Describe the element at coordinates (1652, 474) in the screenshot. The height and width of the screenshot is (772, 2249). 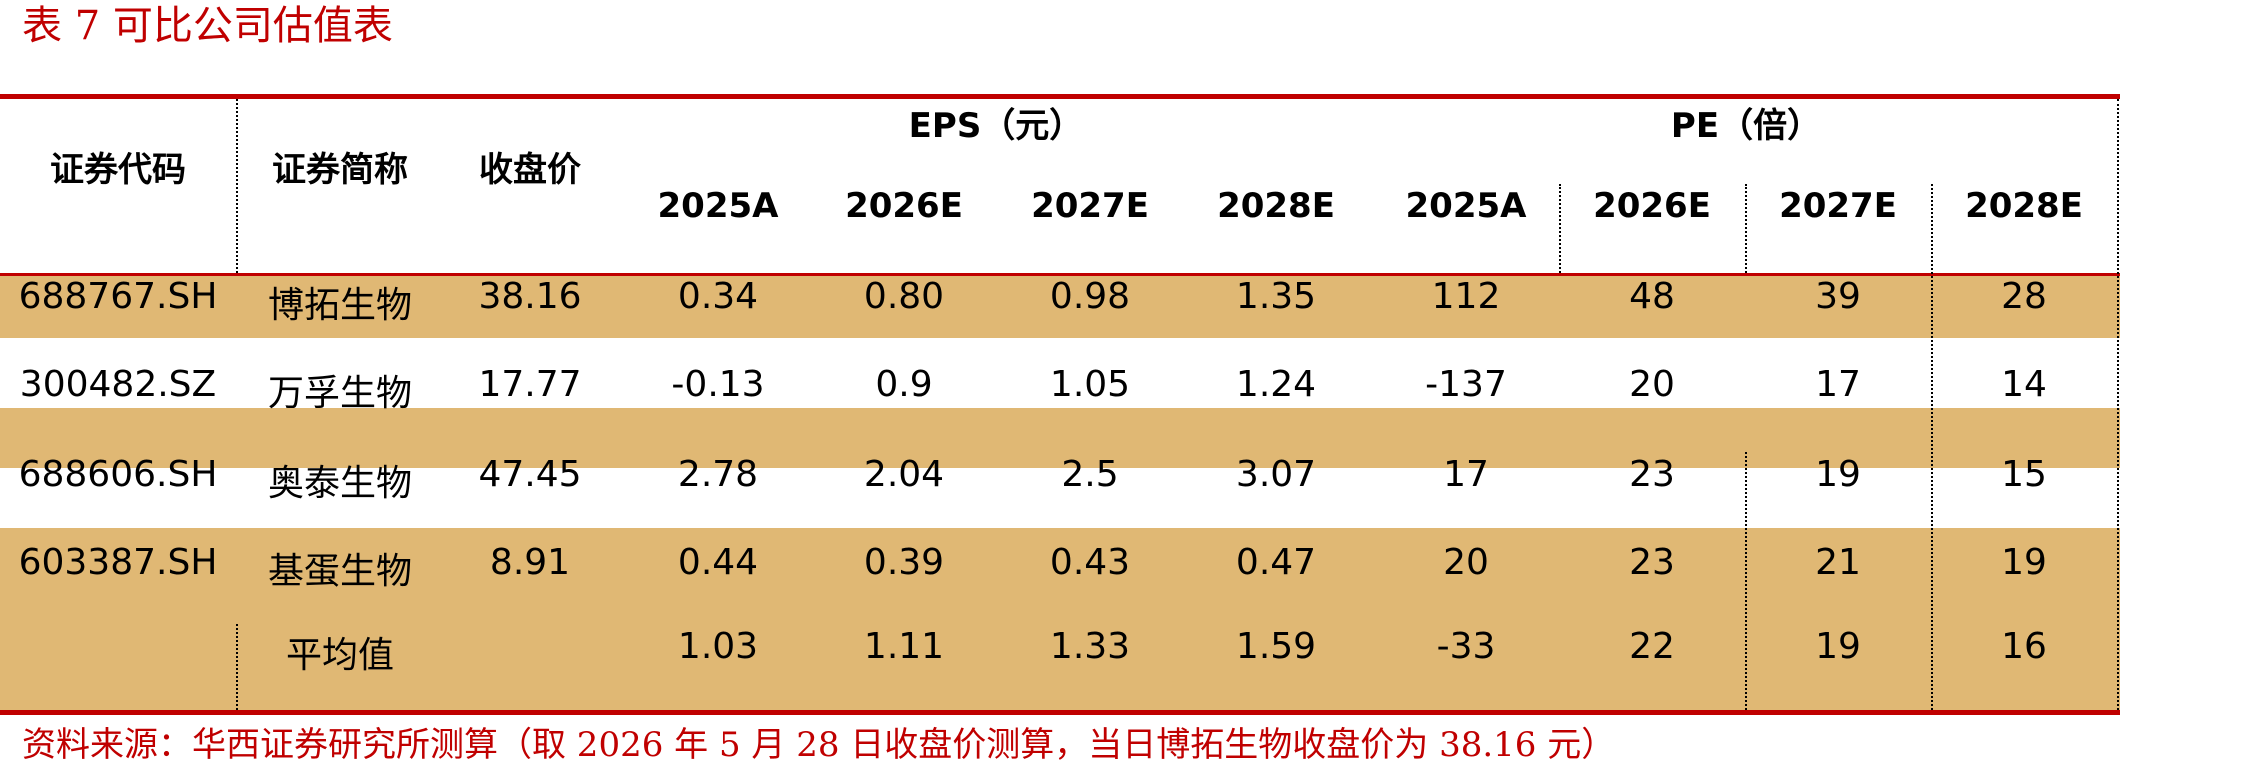
I see `row-3-pe-2026: 23` at that location.